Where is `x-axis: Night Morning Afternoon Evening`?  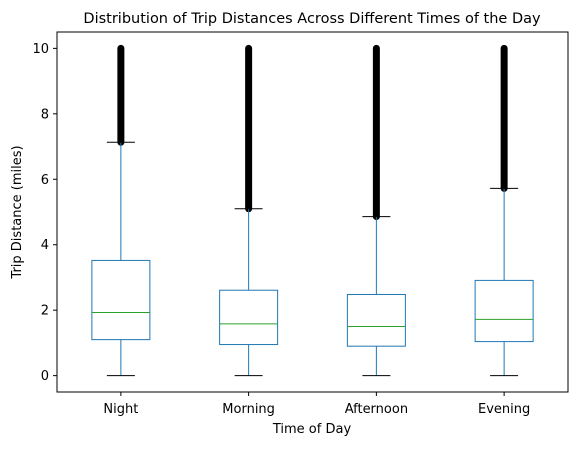 x-axis: Night Morning Afternoon Evening is located at coordinates (316, 404).